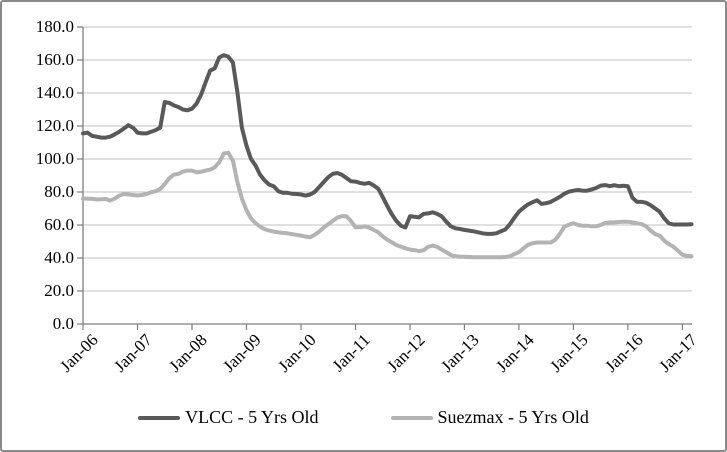 The width and height of the screenshot is (727, 452). I want to click on legend-label-suezmax: Suezmax - 5 Yrs Old, so click(513, 417).